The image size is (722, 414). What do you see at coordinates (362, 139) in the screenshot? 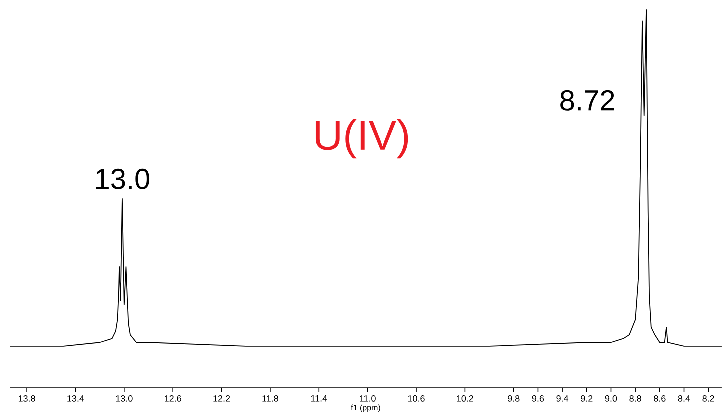
I see `annotation: U(IV)` at bounding box center [362, 139].